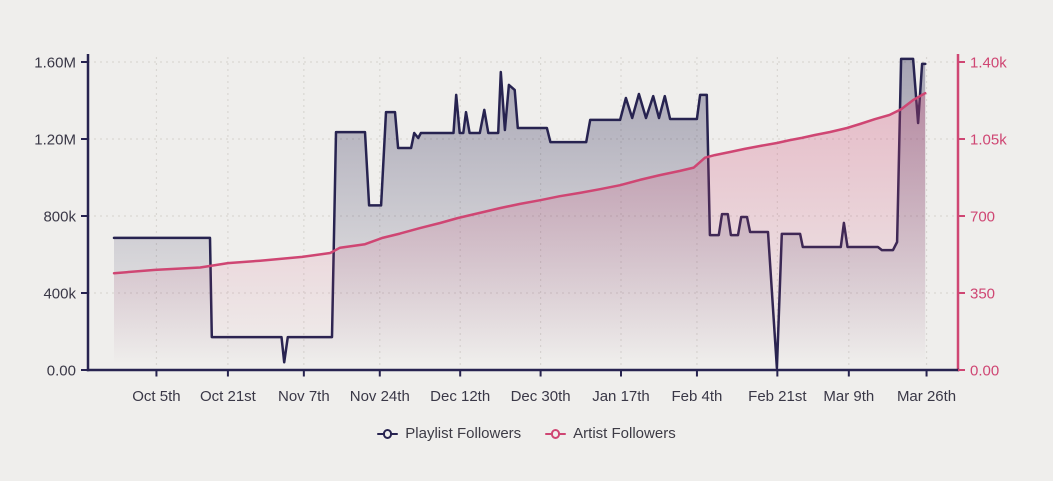  I want to click on artist-line-marker-icon, so click(556, 434).